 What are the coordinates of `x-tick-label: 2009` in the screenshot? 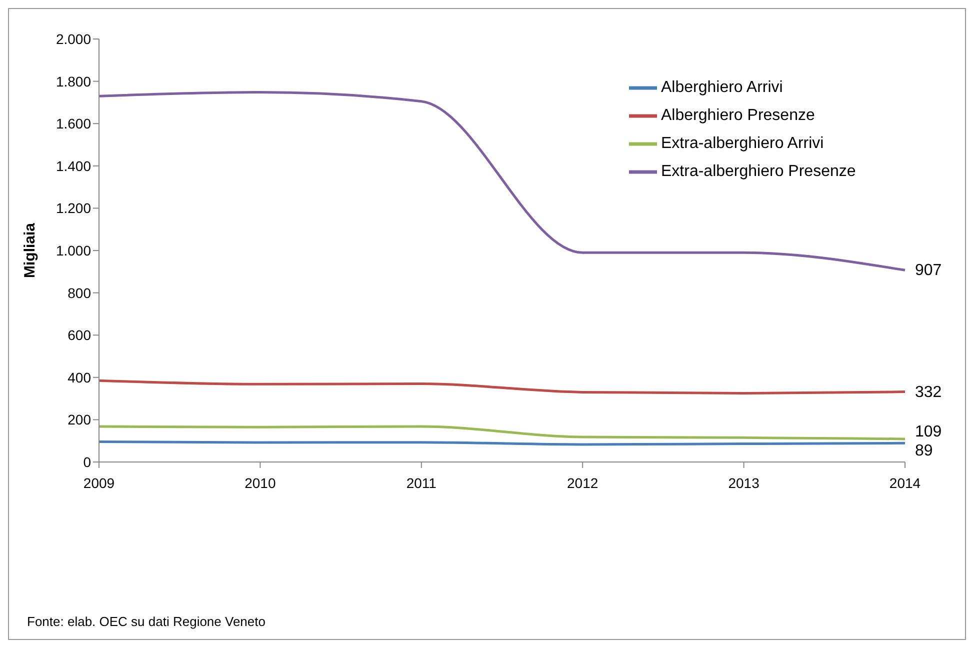 It's located at (99, 482).